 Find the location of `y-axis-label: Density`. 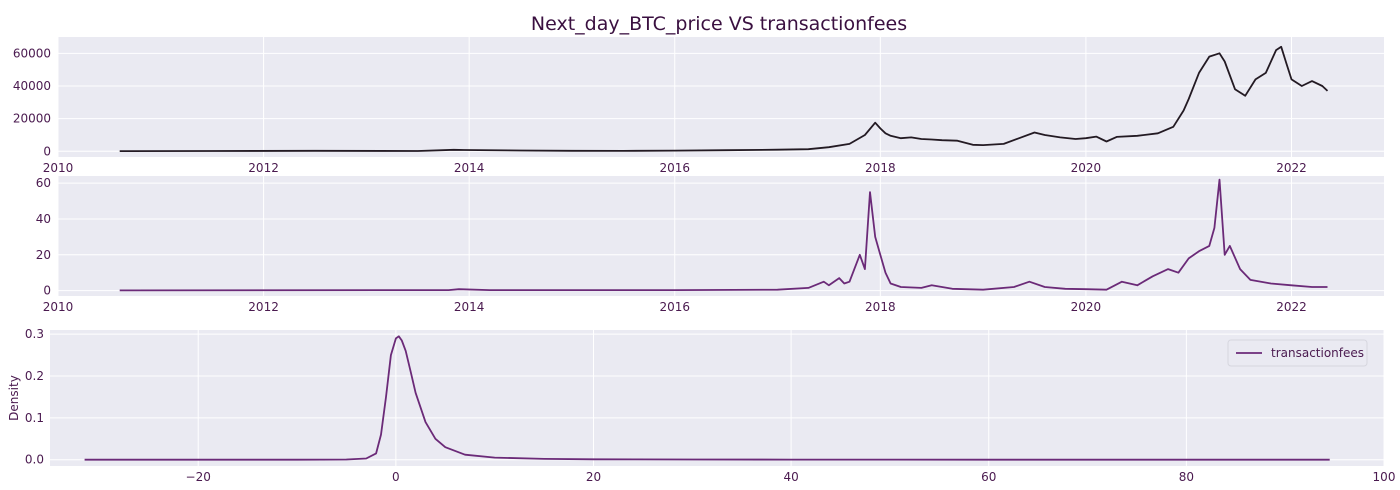

y-axis-label: Density is located at coordinates (14, 398).